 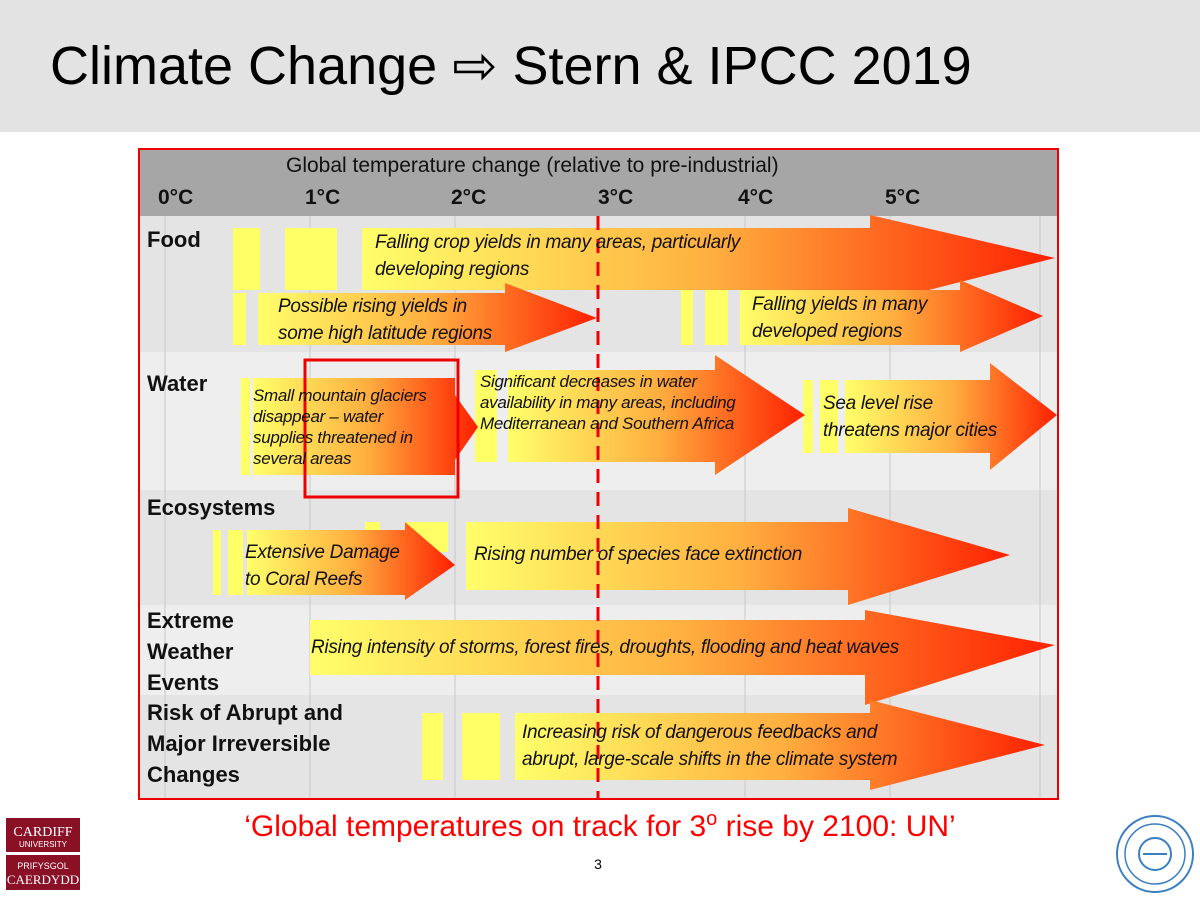 I want to click on arrow-food2, so click(x=427, y=317).